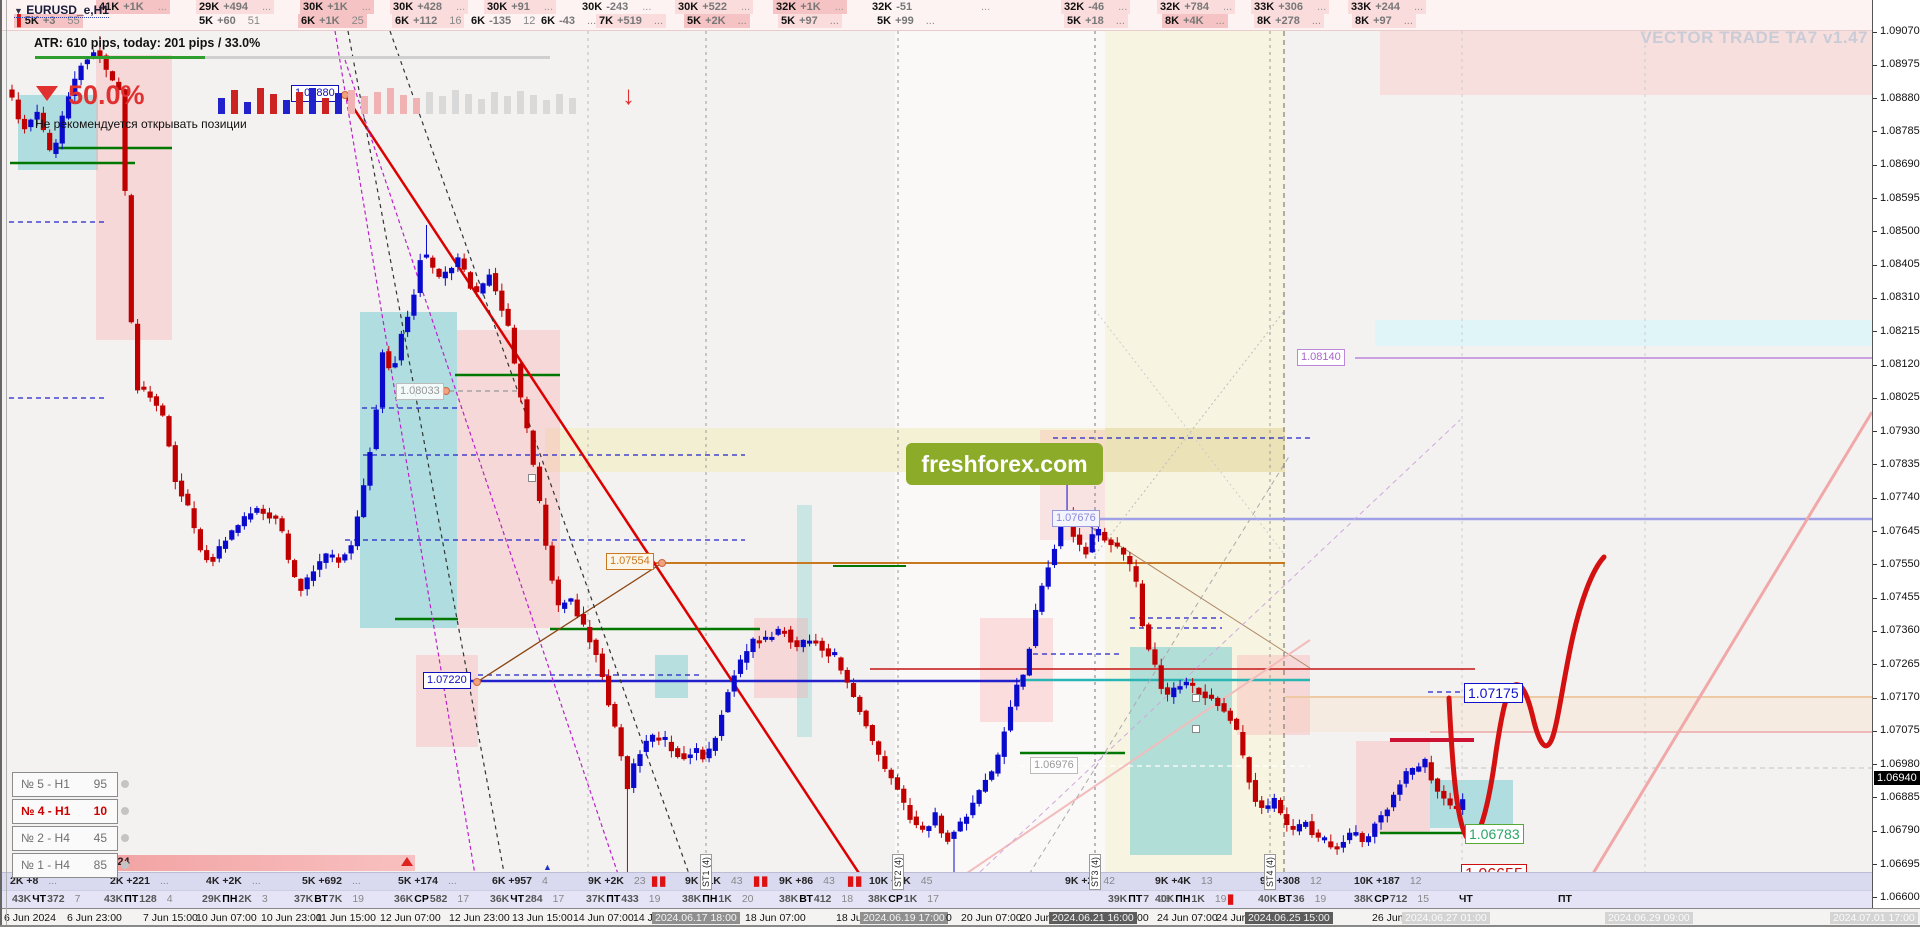  What do you see at coordinates (1292, 899) in the screenshot?
I see `session-volume-cell: 40KВТ36 19` at bounding box center [1292, 899].